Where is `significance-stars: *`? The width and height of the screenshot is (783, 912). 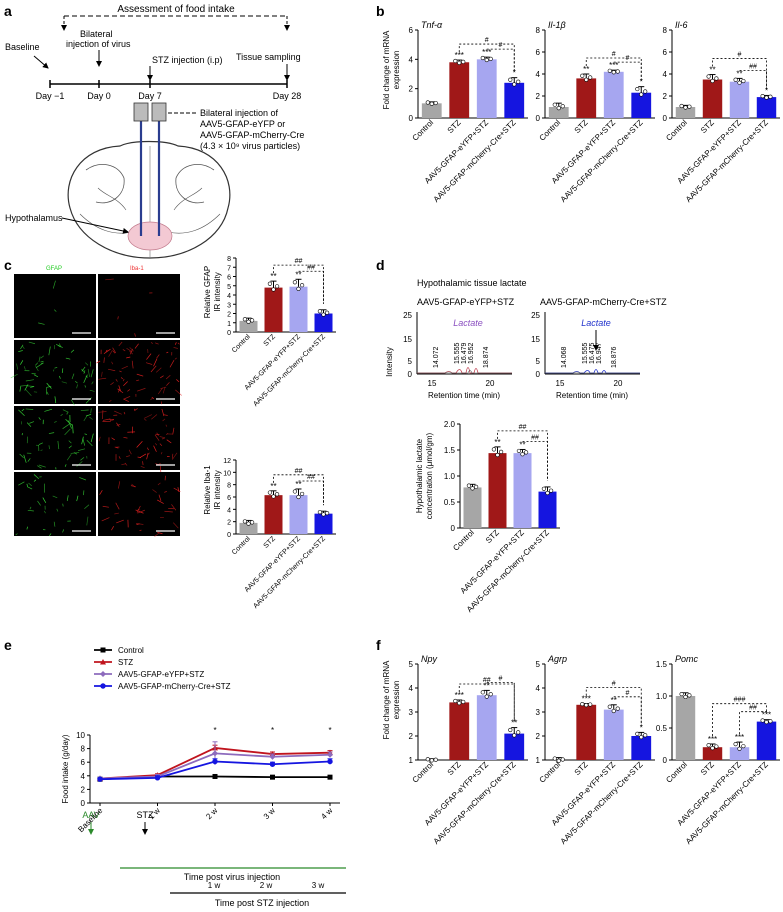
significance-stars: * is located at coordinates (766, 90).